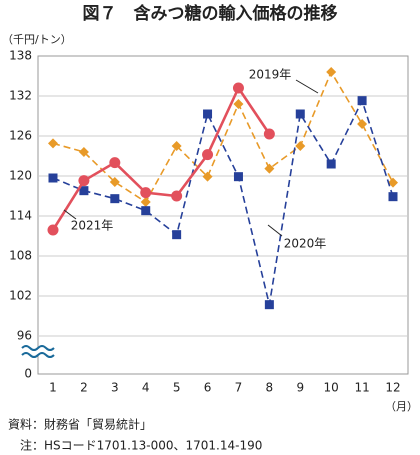 The width and height of the screenshot is (420, 455). Describe the element at coordinates (141, 445) in the screenshot. I see `footnote: 注：HSコード1701.13-000、1701.14-190` at that location.